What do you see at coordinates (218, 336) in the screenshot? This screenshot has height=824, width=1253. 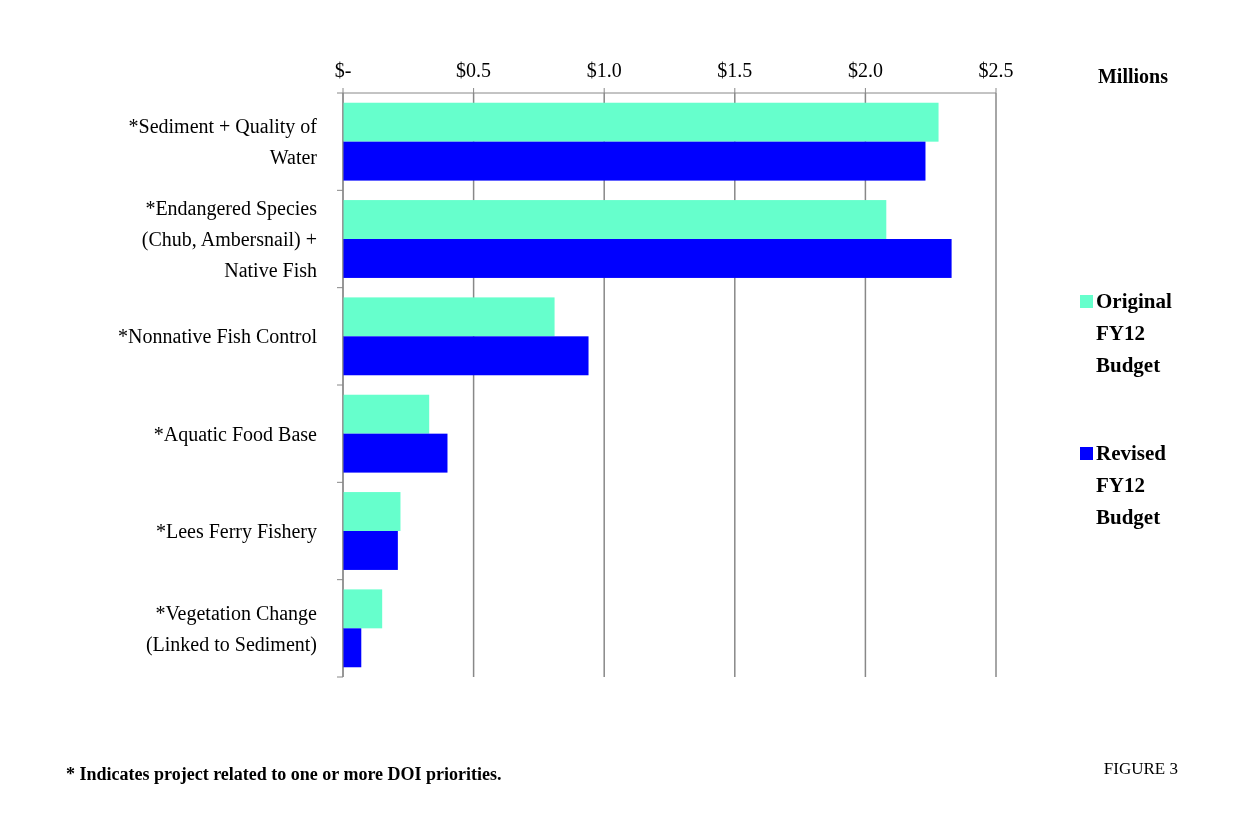 I see `y-tick-label: *Nonnative Fish Control` at bounding box center [218, 336].